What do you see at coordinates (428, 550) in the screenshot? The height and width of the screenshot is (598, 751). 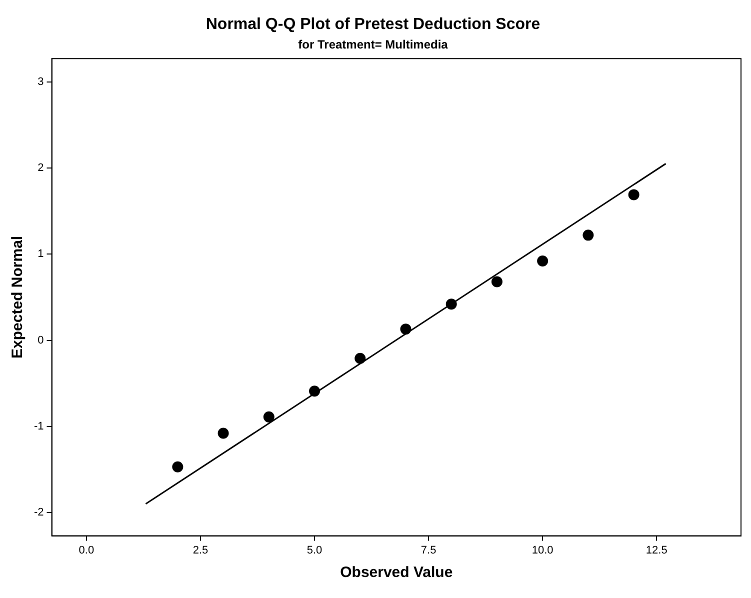 I see `x-tick-label: 7.5` at bounding box center [428, 550].